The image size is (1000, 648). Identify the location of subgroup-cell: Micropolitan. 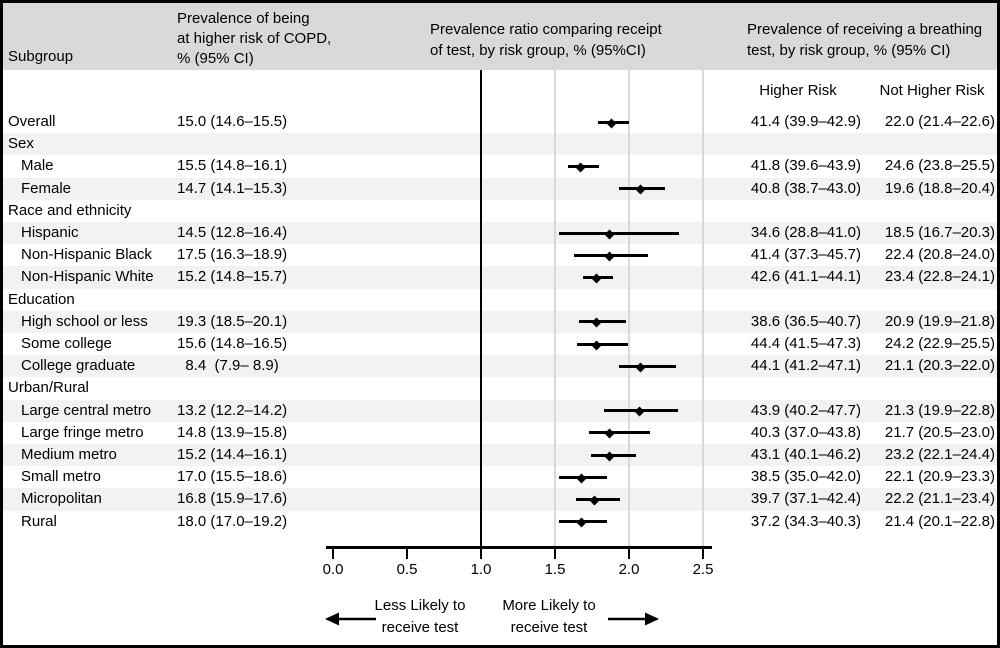
(61, 499).